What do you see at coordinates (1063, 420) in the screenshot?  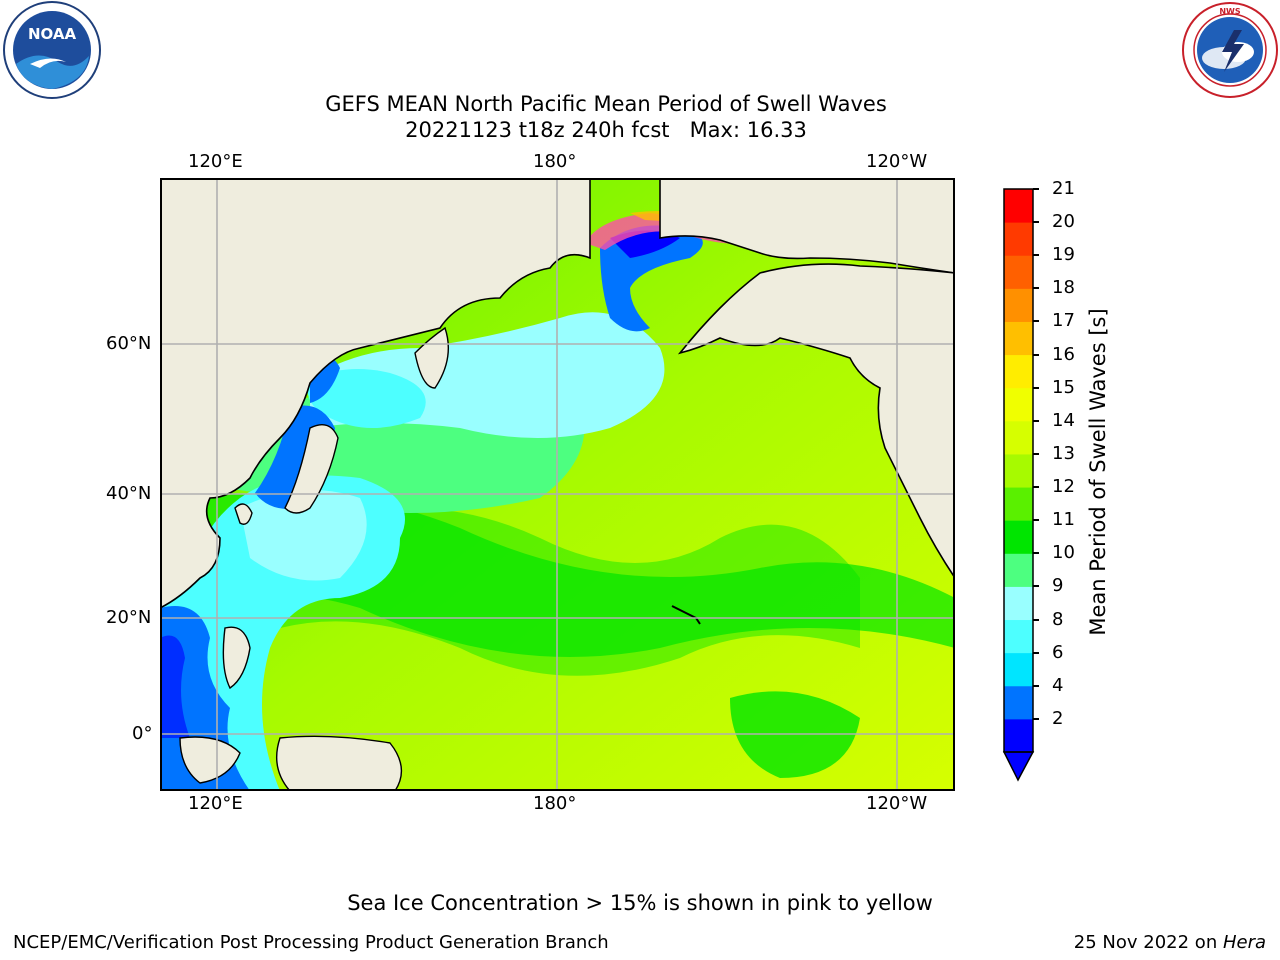 I see `colorbar-tick-label: 14` at bounding box center [1063, 420].